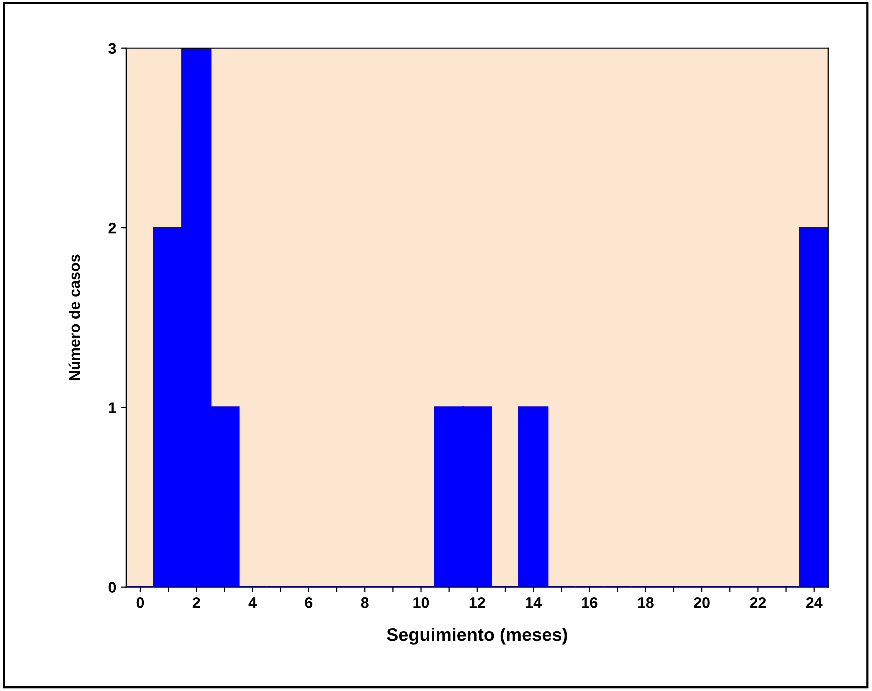 The height and width of the screenshot is (691, 872). I want to click on x-tick-label: 22, so click(758, 602).